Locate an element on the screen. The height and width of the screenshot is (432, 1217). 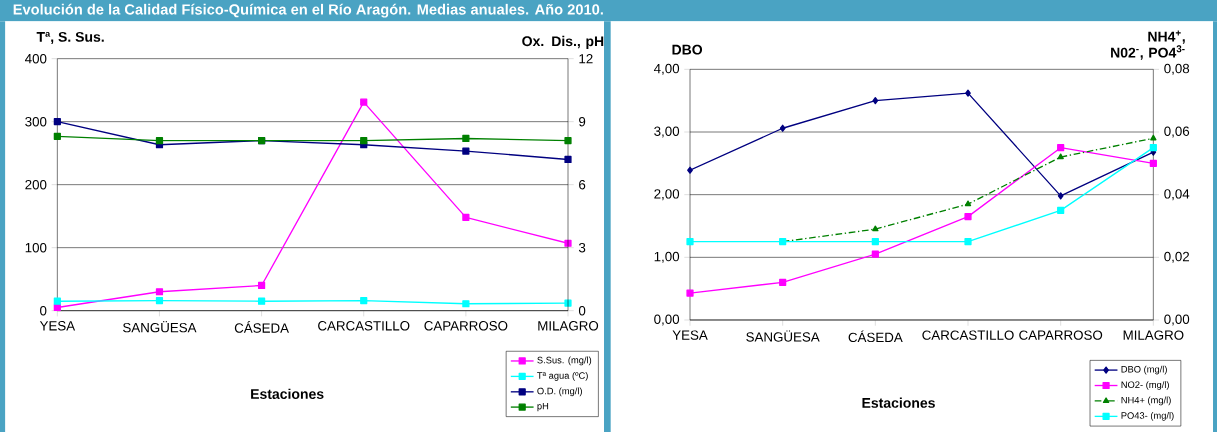
y-tick-label: 200 is located at coordinates (36, 184).